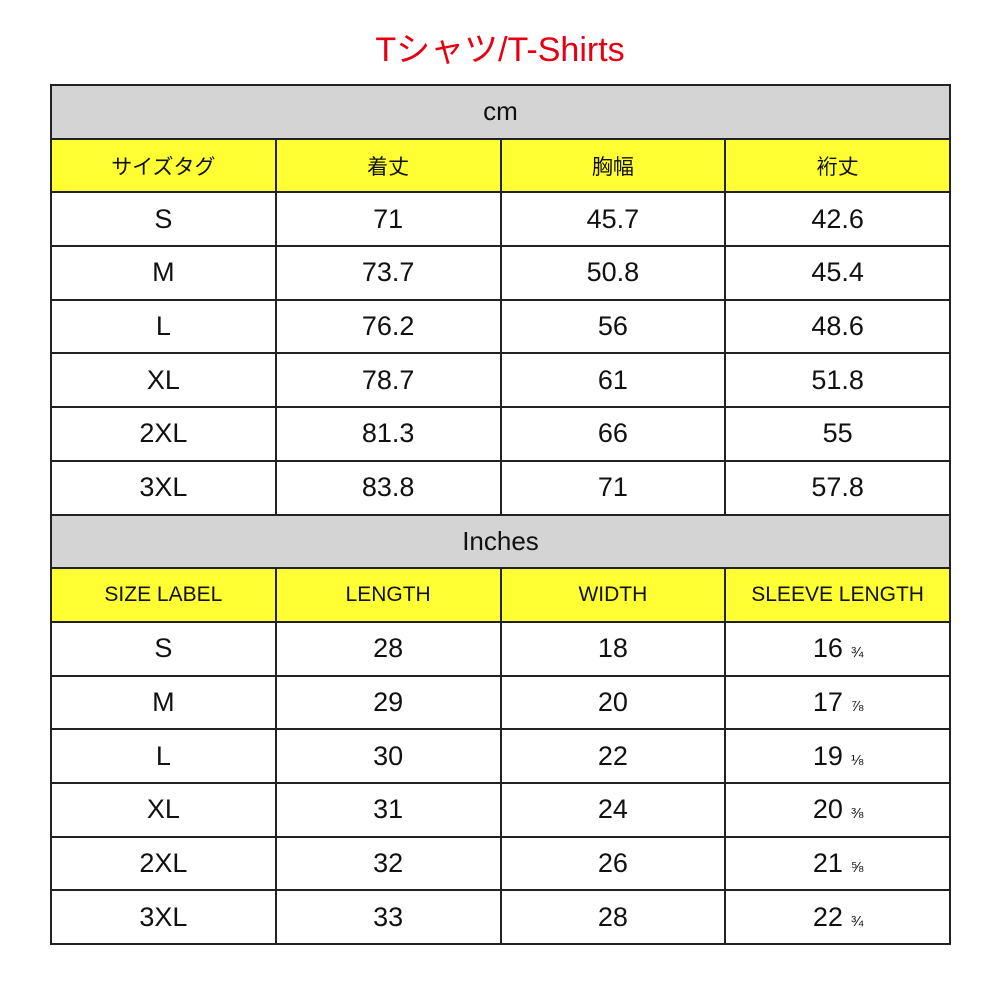 The image size is (1000, 1000). What do you see at coordinates (500, 50) in the screenshot?
I see `page-title: Tシャツ/T-Shirts` at bounding box center [500, 50].